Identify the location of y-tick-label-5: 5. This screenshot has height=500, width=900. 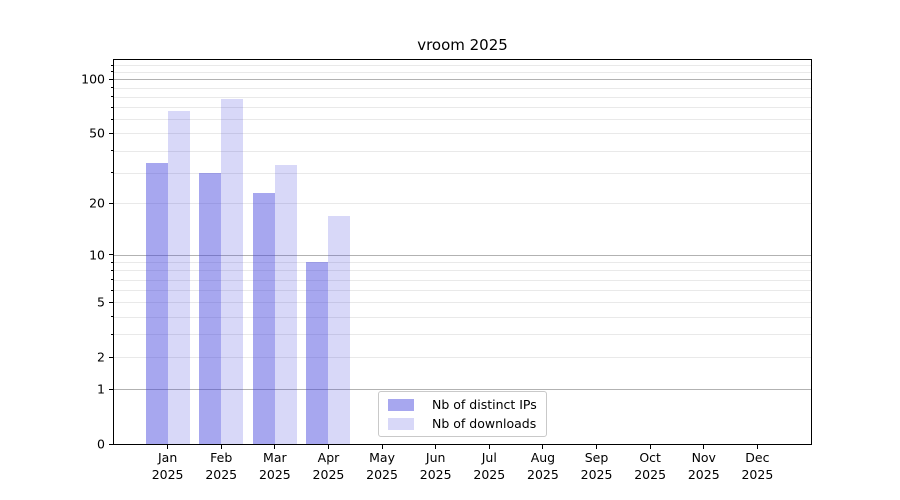
(101, 302).